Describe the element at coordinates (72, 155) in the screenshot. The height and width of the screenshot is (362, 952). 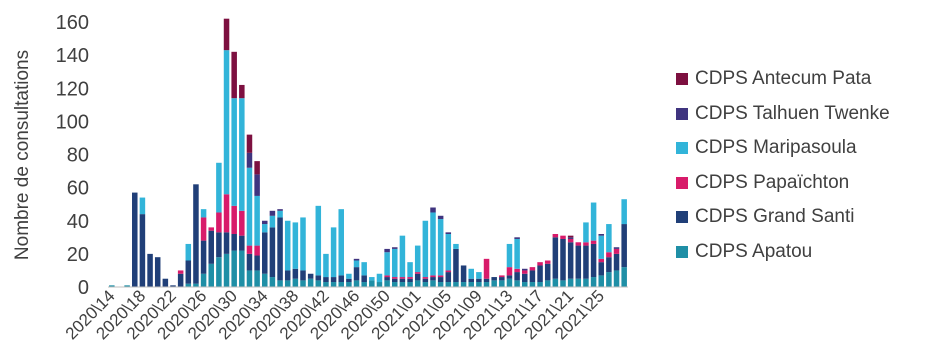
I see `y-axis: 0 20 40 60 80 100 120 140 160` at that location.